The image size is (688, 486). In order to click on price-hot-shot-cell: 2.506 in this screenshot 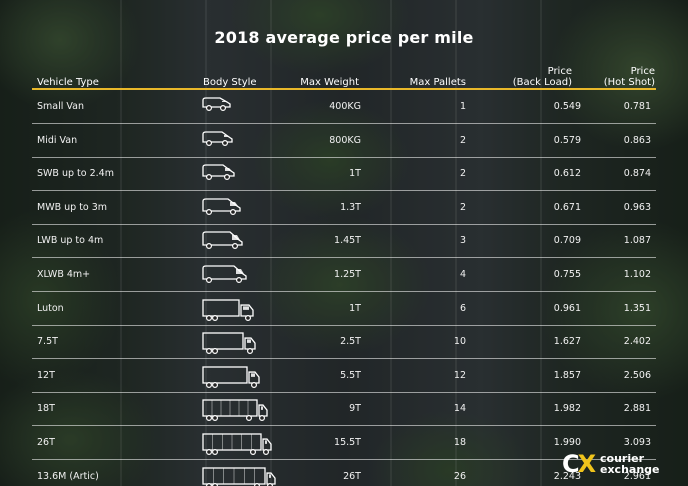, I will do `click(637, 375)`.